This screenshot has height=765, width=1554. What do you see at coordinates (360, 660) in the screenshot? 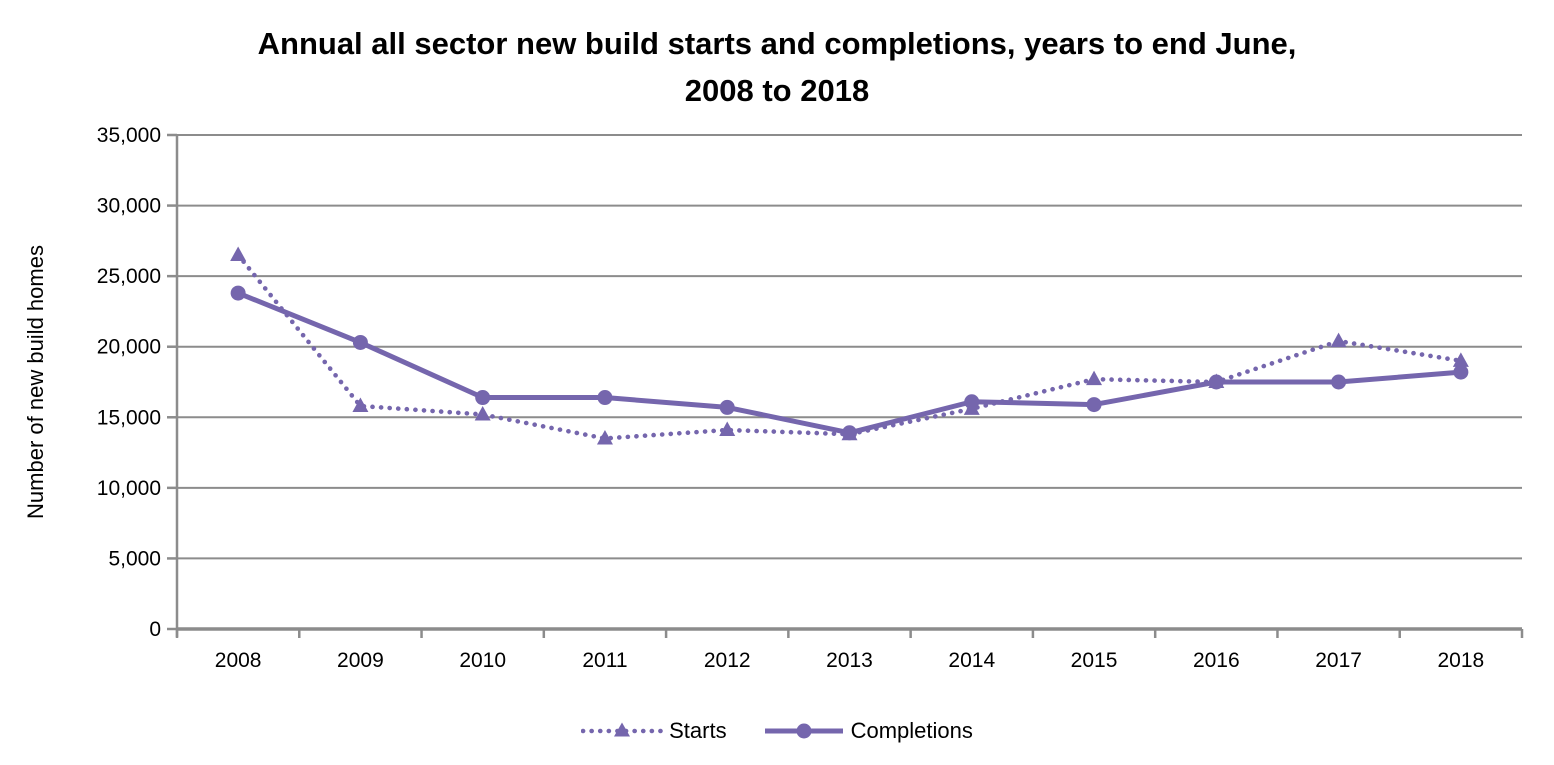
I see `x-tick-label: 2009` at bounding box center [360, 660].